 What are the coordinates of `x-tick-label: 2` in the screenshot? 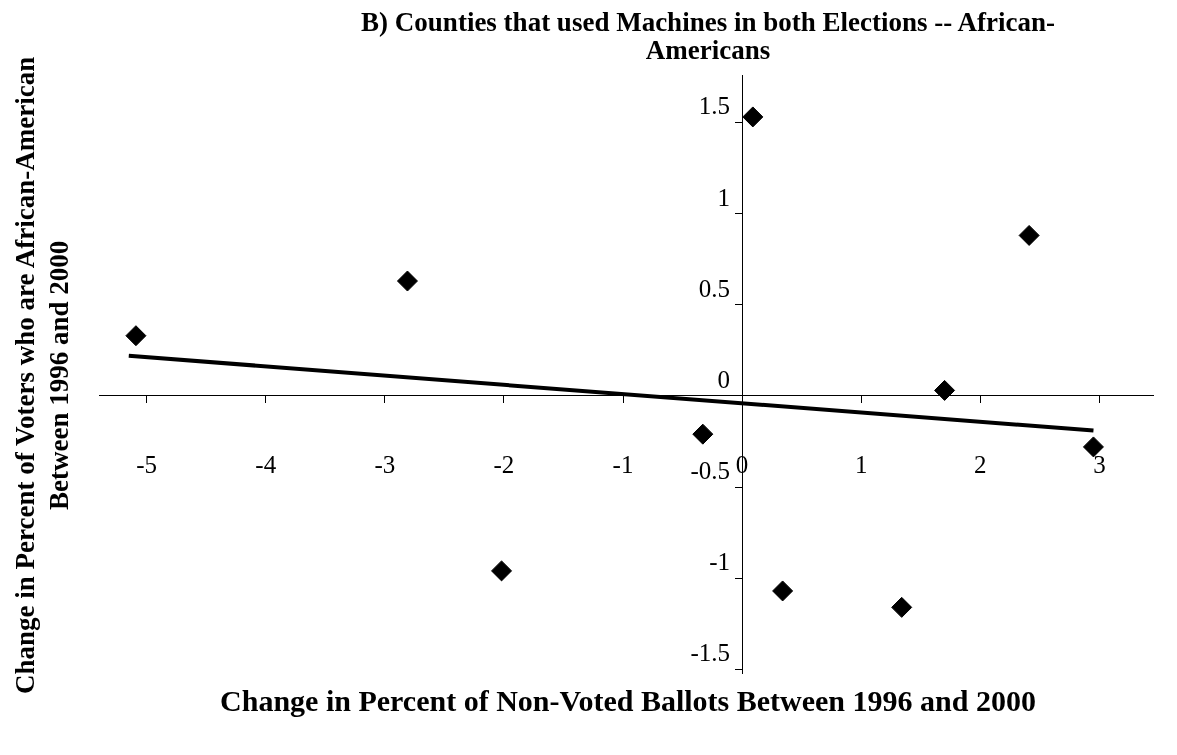 It's located at (980, 464).